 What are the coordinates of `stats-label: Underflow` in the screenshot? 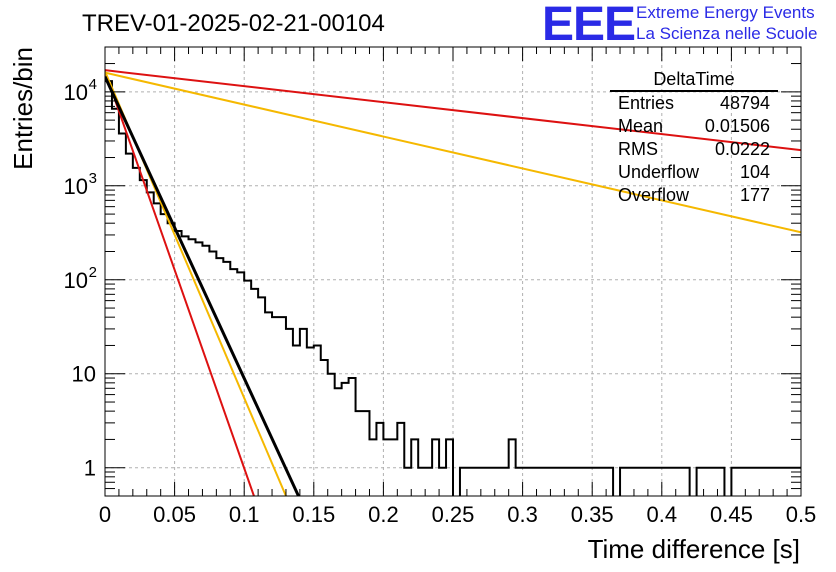 It's located at (659, 172).